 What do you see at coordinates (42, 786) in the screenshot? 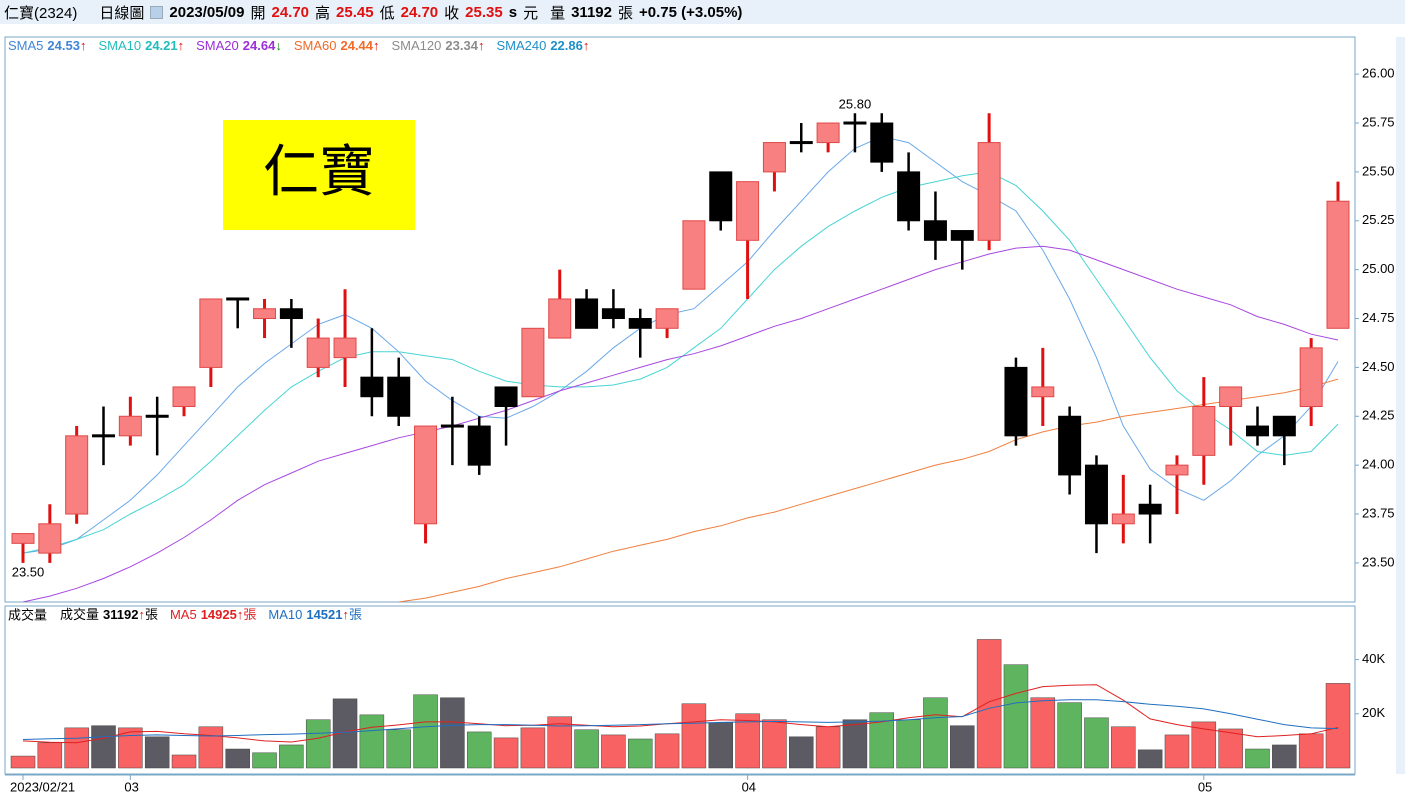
I see `x-tick-label: 2023/02/21` at bounding box center [42, 786].